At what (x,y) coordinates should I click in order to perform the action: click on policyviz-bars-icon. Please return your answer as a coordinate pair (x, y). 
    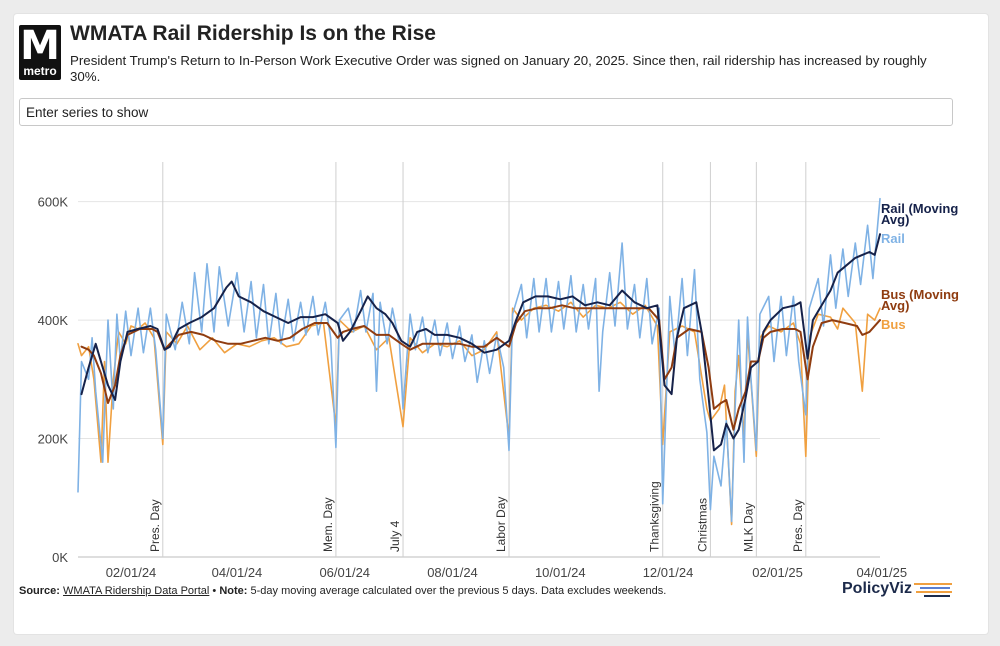
    Looking at the image, I should click on (933, 591).